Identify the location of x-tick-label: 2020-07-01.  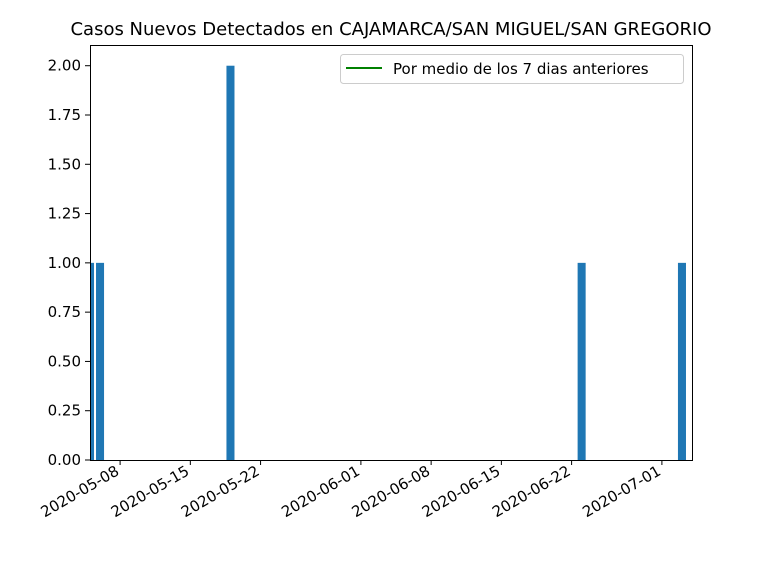
(621, 491).